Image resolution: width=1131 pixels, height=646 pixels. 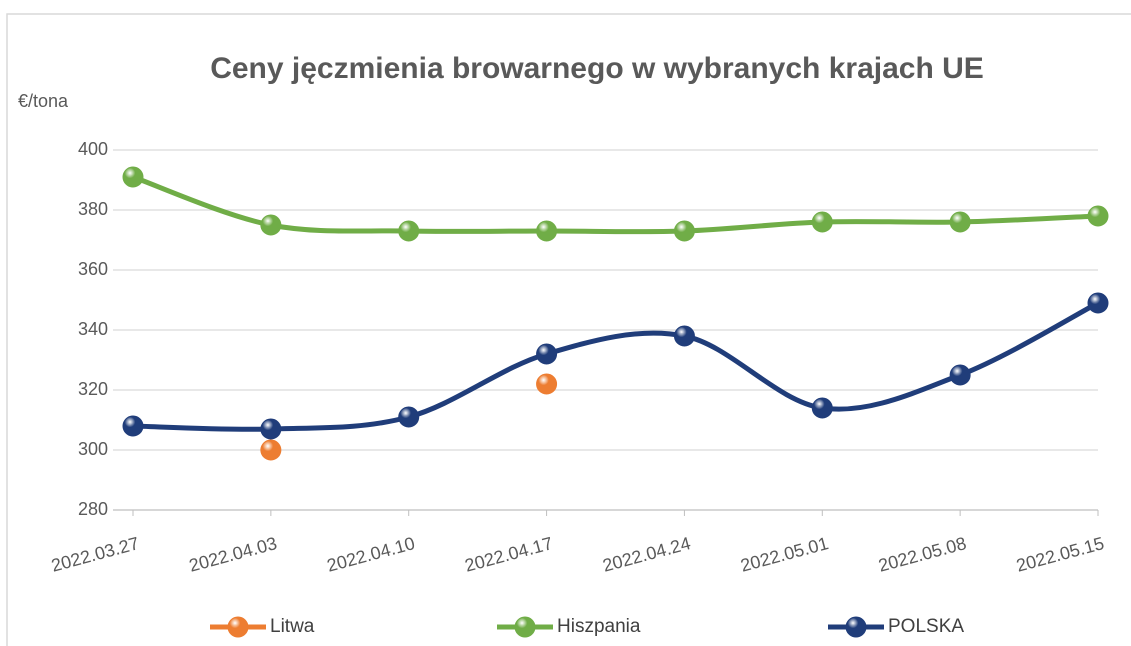 I want to click on legend-label: Litwa, so click(x=292, y=626).